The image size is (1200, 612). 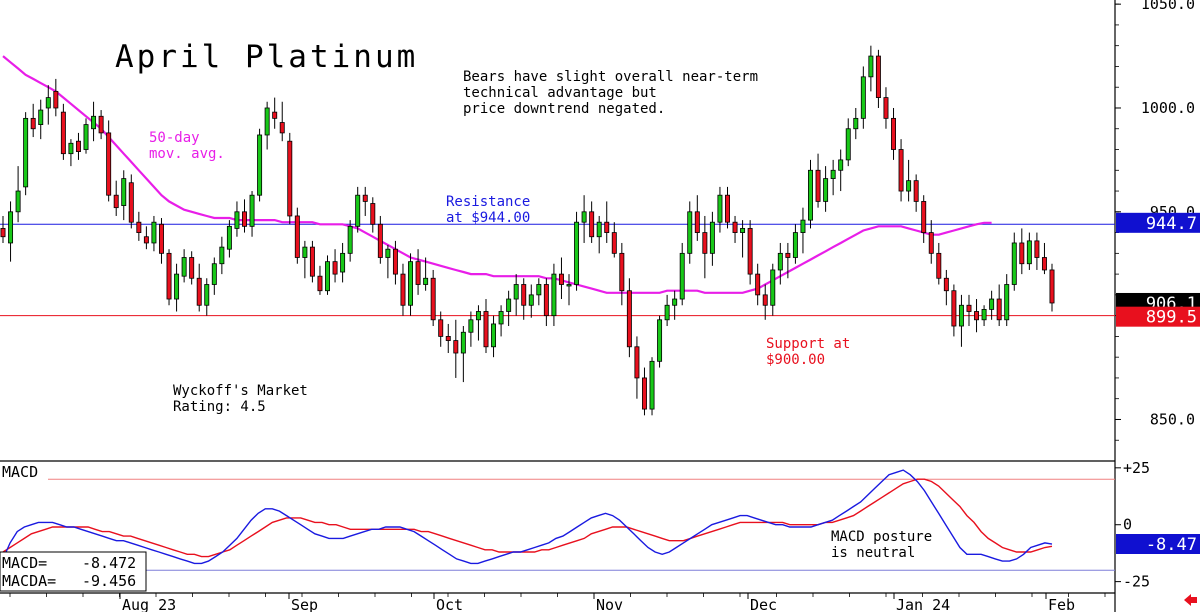 What do you see at coordinates (881, 537) in the screenshot?
I see `macd-note-line: MACD posture` at bounding box center [881, 537].